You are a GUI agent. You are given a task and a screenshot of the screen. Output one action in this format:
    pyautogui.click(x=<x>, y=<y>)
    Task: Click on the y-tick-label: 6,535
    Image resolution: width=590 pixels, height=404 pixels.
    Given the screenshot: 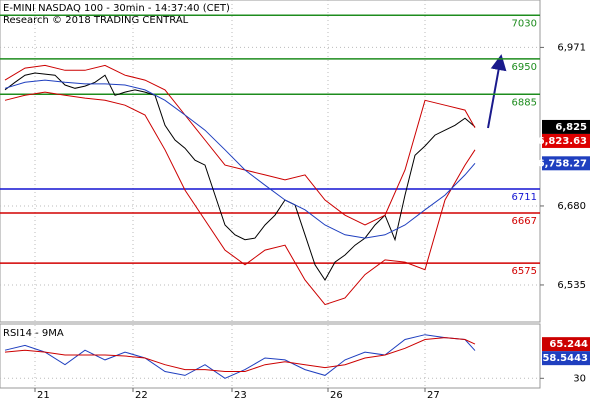 What is the action you would take?
    pyautogui.click(x=571, y=285)
    